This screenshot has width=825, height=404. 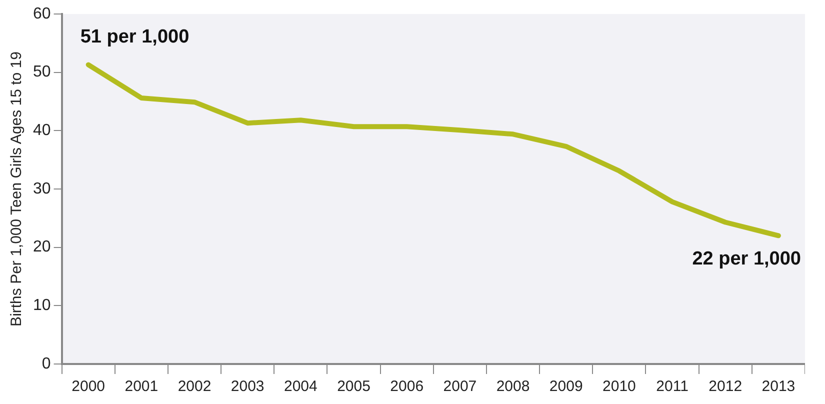 What do you see at coordinates (407, 387) in the screenshot?
I see `x-tick-label: 2006` at bounding box center [407, 387].